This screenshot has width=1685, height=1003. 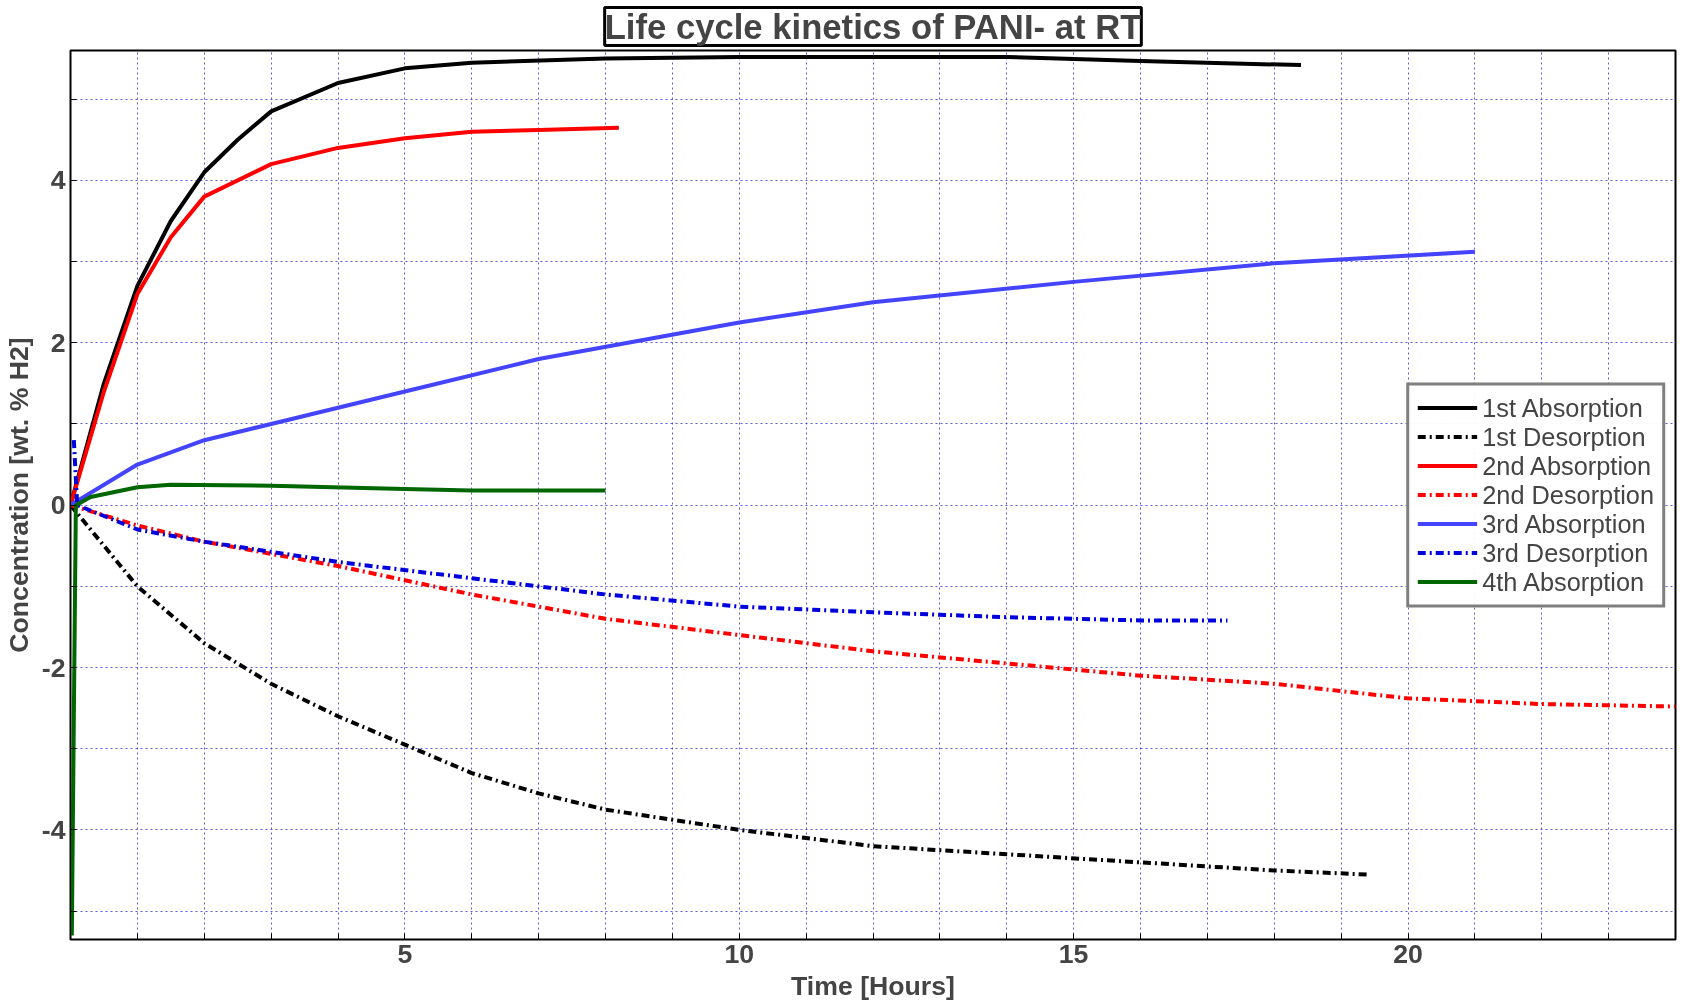 What do you see at coordinates (1565, 552) in the screenshot?
I see `legend-label: 3rd Desorption` at bounding box center [1565, 552].